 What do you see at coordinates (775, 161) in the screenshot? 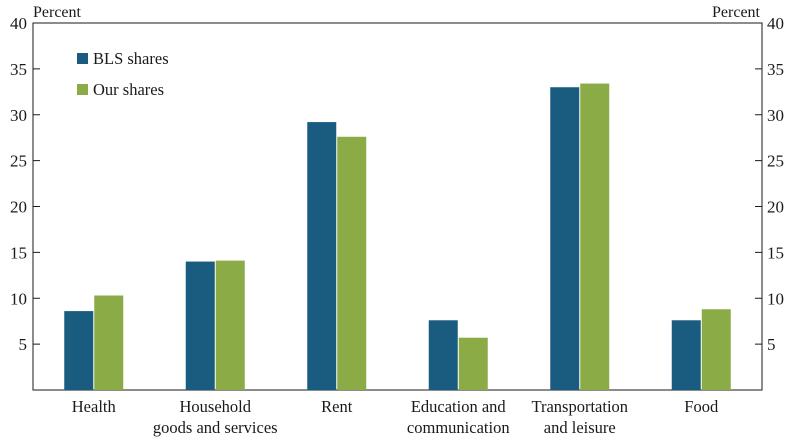
I see `y-tick-label-right: 25` at bounding box center [775, 161].